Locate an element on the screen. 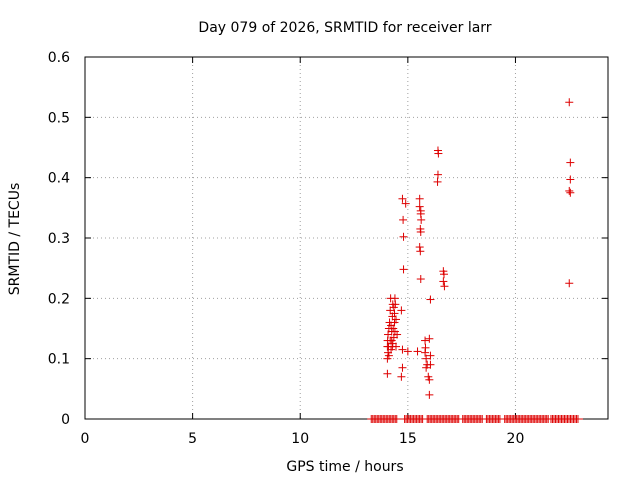 The width and height of the screenshot is (640, 480). x-tick-label: 15 is located at coordinates (408, 439).